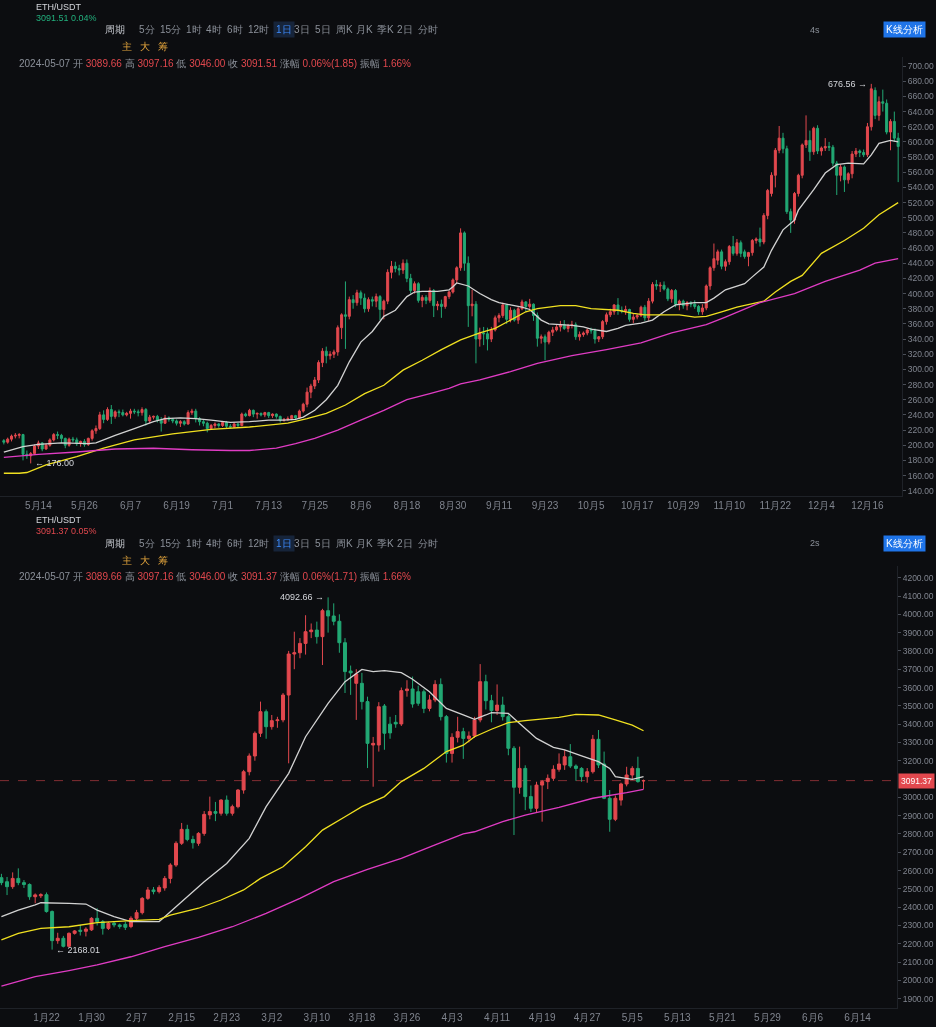  I want to click on x-tick-label: 3月18, so click(362, 1017).